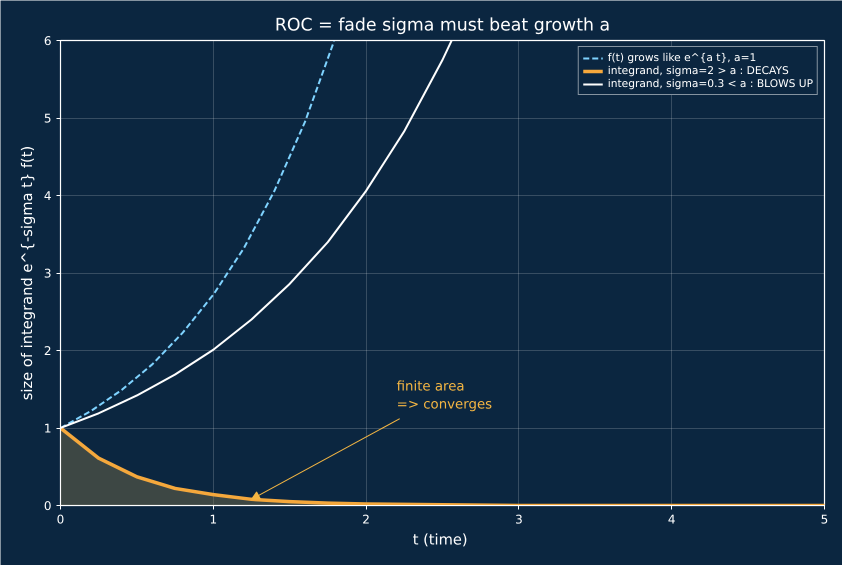  I want to click on y-tick-label: 1, so click(48, 429).